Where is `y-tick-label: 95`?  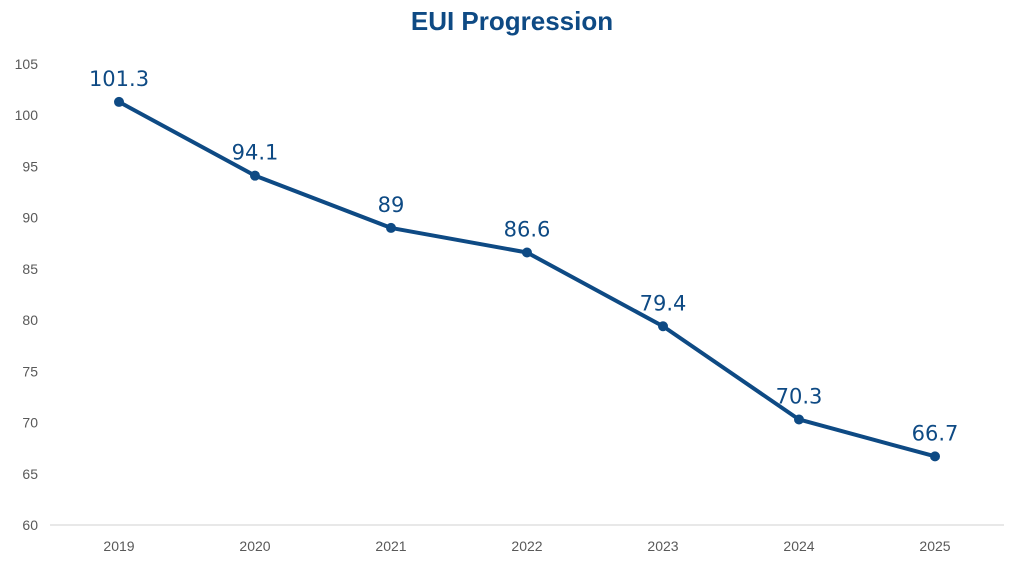 y-tick-label: 95 is located at coordinates (30, 166).